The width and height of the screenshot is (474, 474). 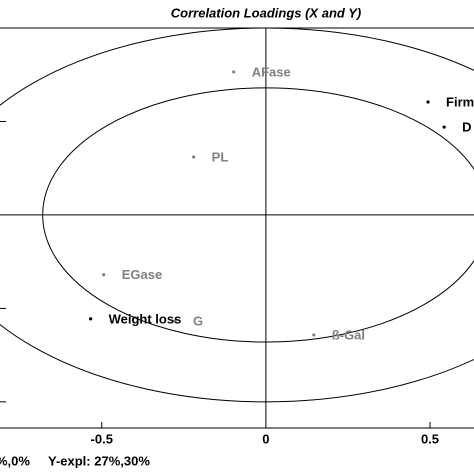 I want to click on point-label: EGase, so click(x=142, y=274).